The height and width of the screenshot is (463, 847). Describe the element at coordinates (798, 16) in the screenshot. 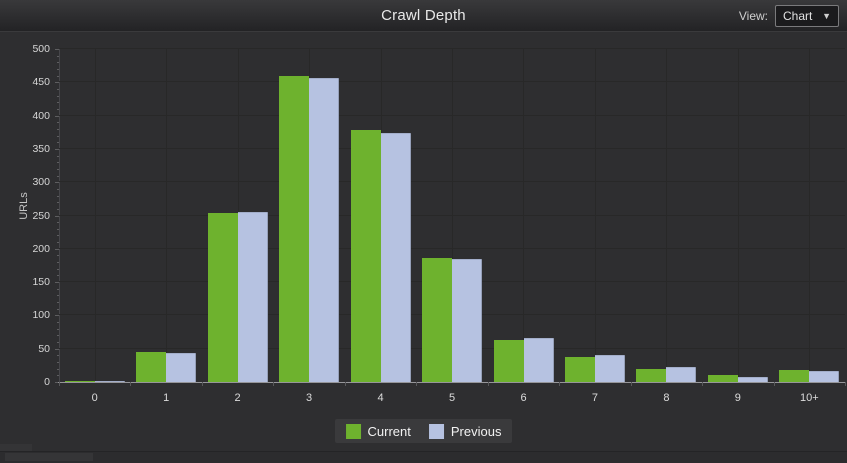

I see `view-dropdown-value: Chart` at that location.